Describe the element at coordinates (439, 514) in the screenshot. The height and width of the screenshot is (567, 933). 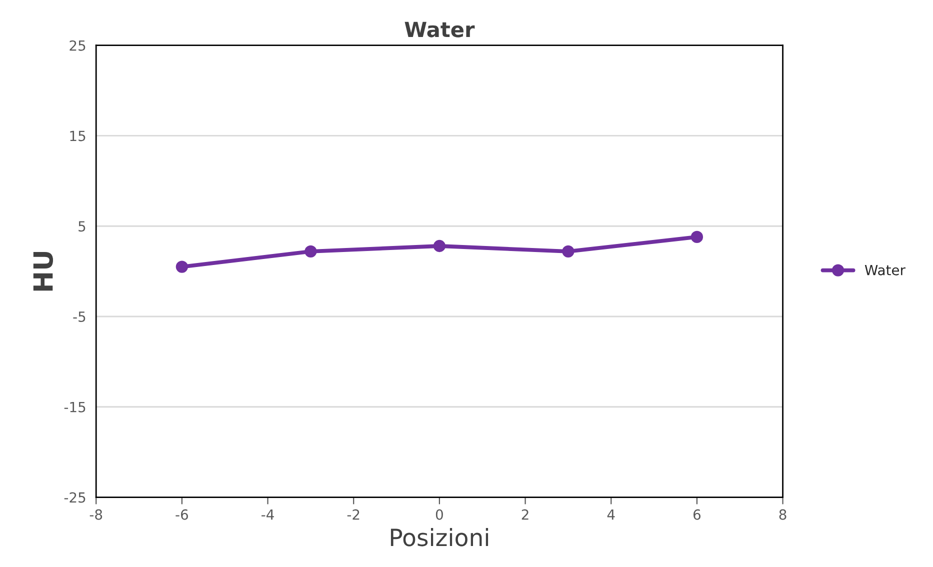
I see `x-tick-label: 0` at that location.